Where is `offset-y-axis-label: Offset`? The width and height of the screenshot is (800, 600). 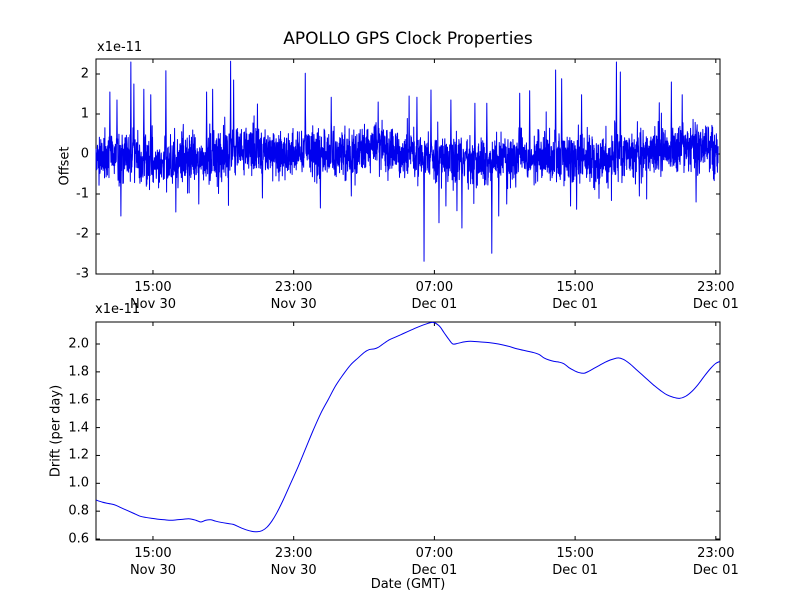
offset-y-axis-label: Offset is located at coordinates (65, 166).